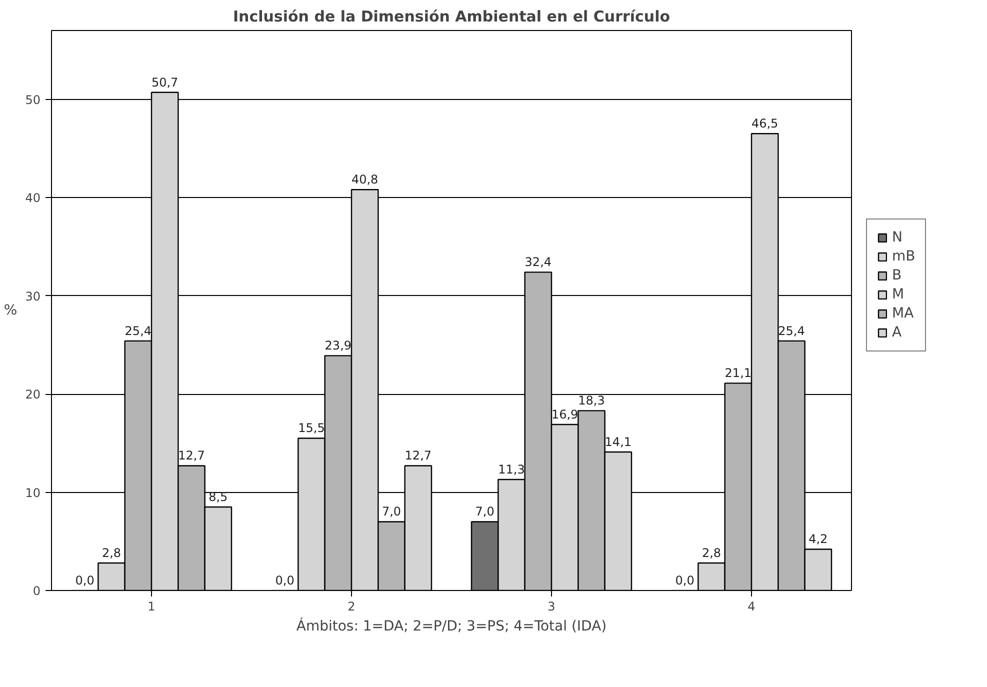 This screenshot has height=687, width=987. What do you see at coordinates (897, 332) in the screenshot?
I see `legend-label: A` at bounding box center [897, 332].